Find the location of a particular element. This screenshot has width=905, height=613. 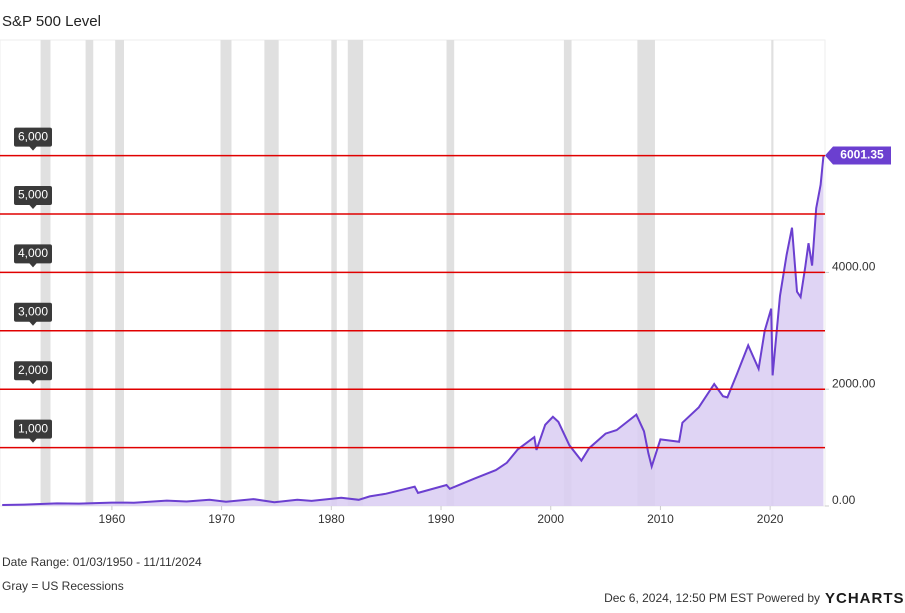

x-tick-label: 2020 is located at coordinates (770, 519).